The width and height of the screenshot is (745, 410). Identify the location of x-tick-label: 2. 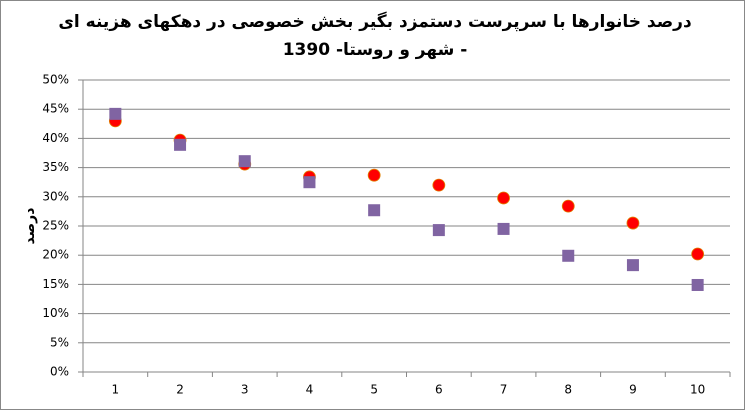
(180, 390).